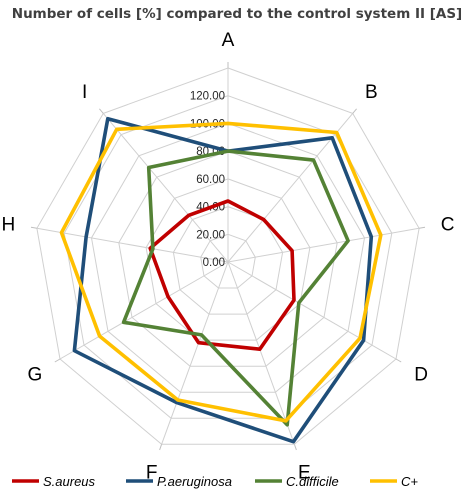 Image resolution: width=474 pixels, height=497 pixels. I want to click on tick-label: 60.00, so click(210, 180).